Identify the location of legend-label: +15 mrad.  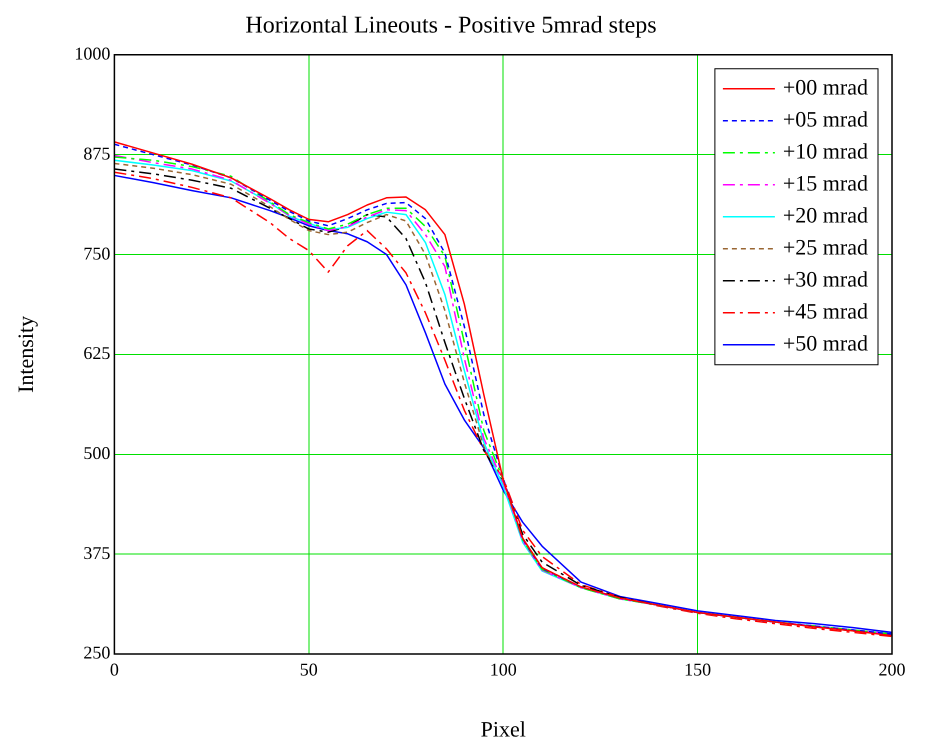
(825, 183).